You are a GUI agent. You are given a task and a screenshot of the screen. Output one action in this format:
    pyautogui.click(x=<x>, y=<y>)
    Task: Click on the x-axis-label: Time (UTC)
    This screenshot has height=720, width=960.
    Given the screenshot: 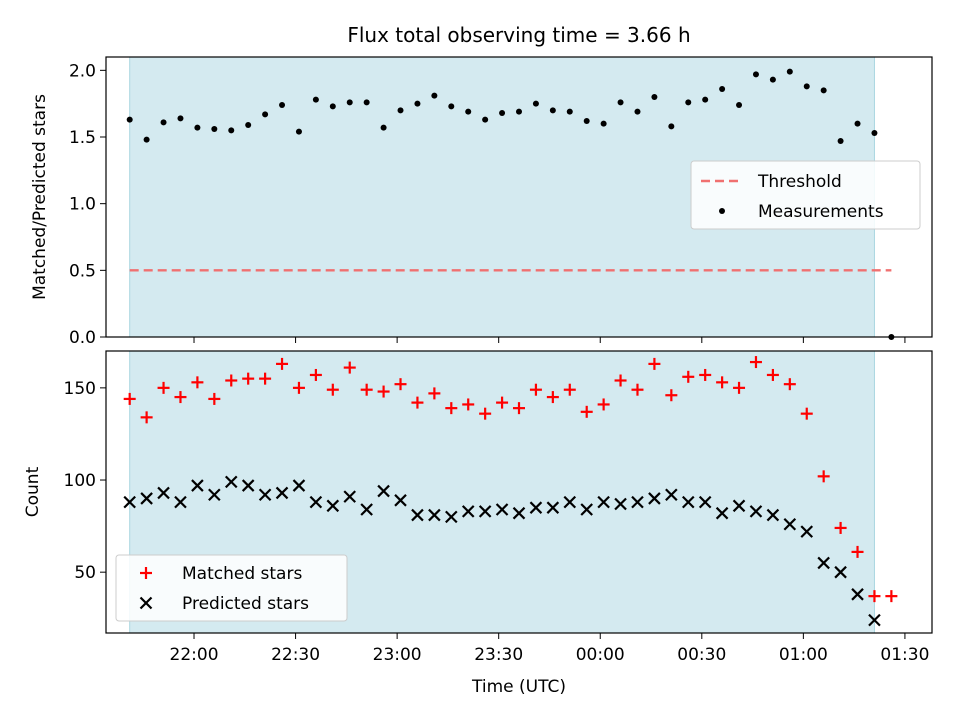 What is the action you would take?
    pyautogui.click(x=518, y=687)
    